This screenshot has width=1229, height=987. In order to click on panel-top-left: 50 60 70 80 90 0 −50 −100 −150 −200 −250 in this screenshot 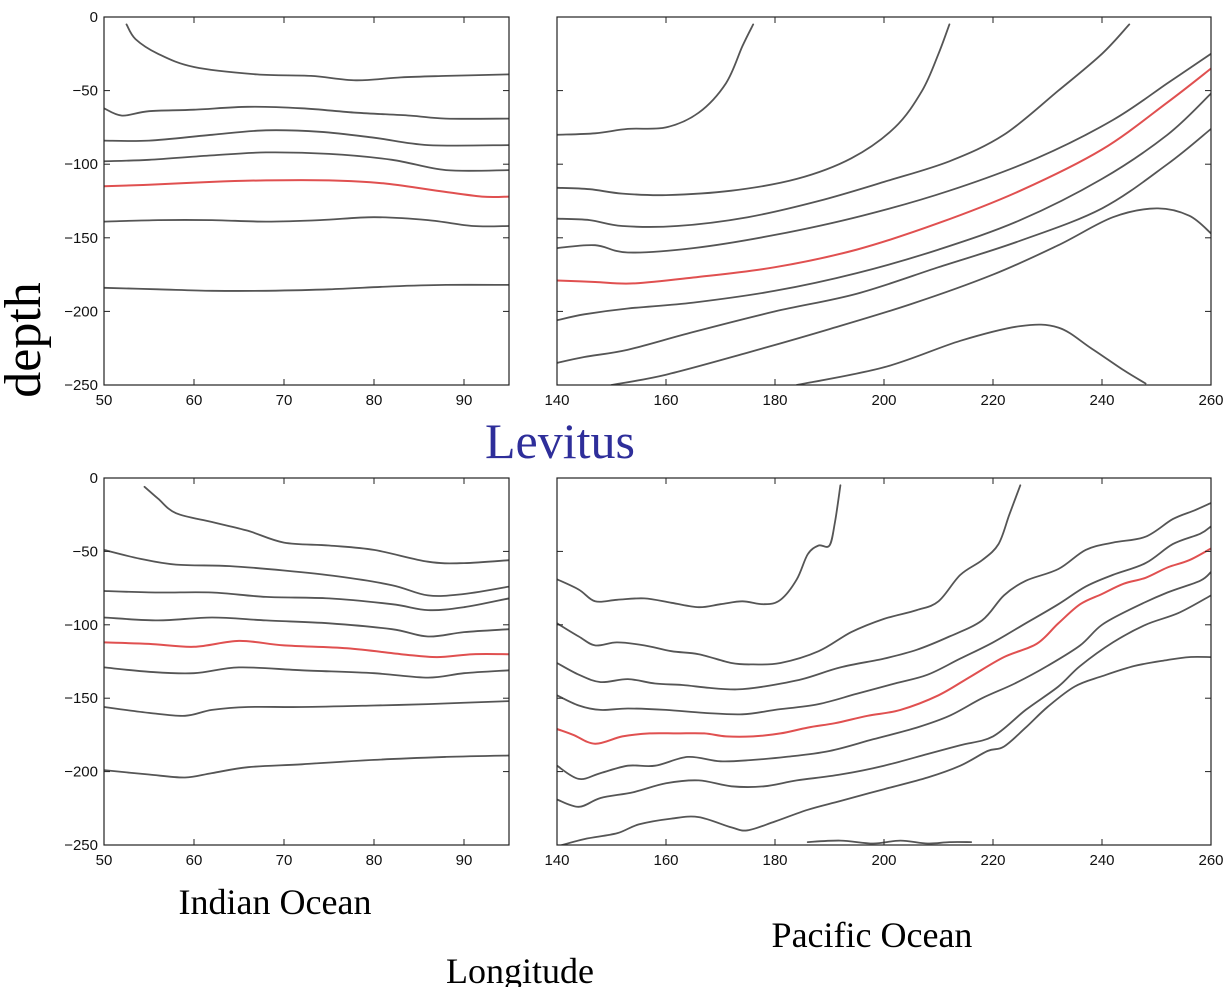, I will do `click(286, 209)`.